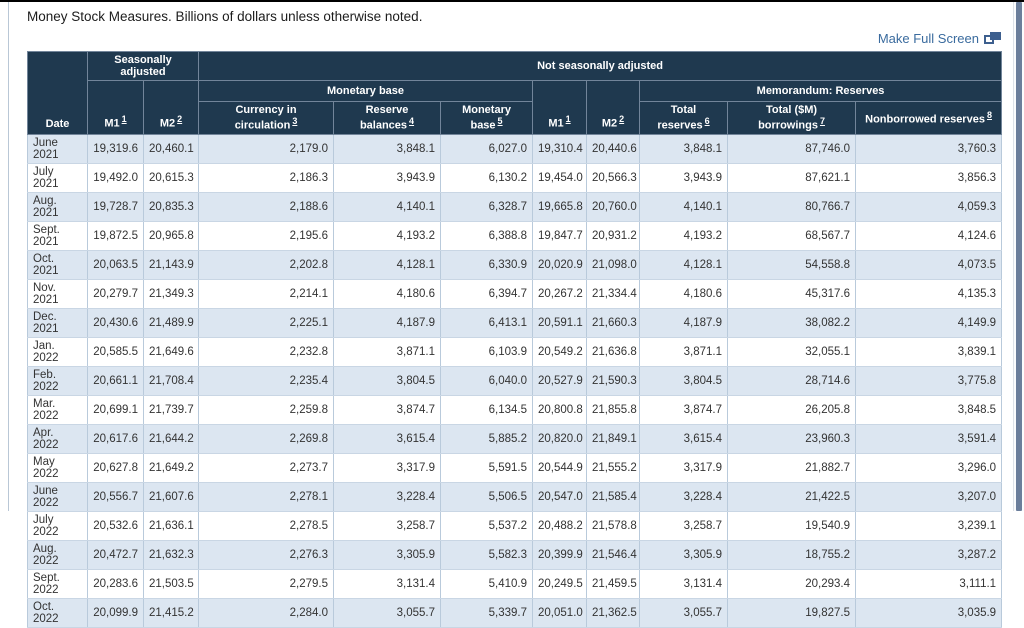  I want to click on cell-value: 3,775.8, so click(929, 380).